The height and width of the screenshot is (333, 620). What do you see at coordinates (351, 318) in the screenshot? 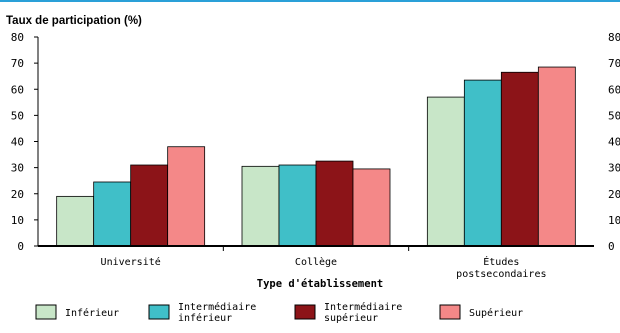
I see `legend-label: supérieur` at bounding box center [351, 318].